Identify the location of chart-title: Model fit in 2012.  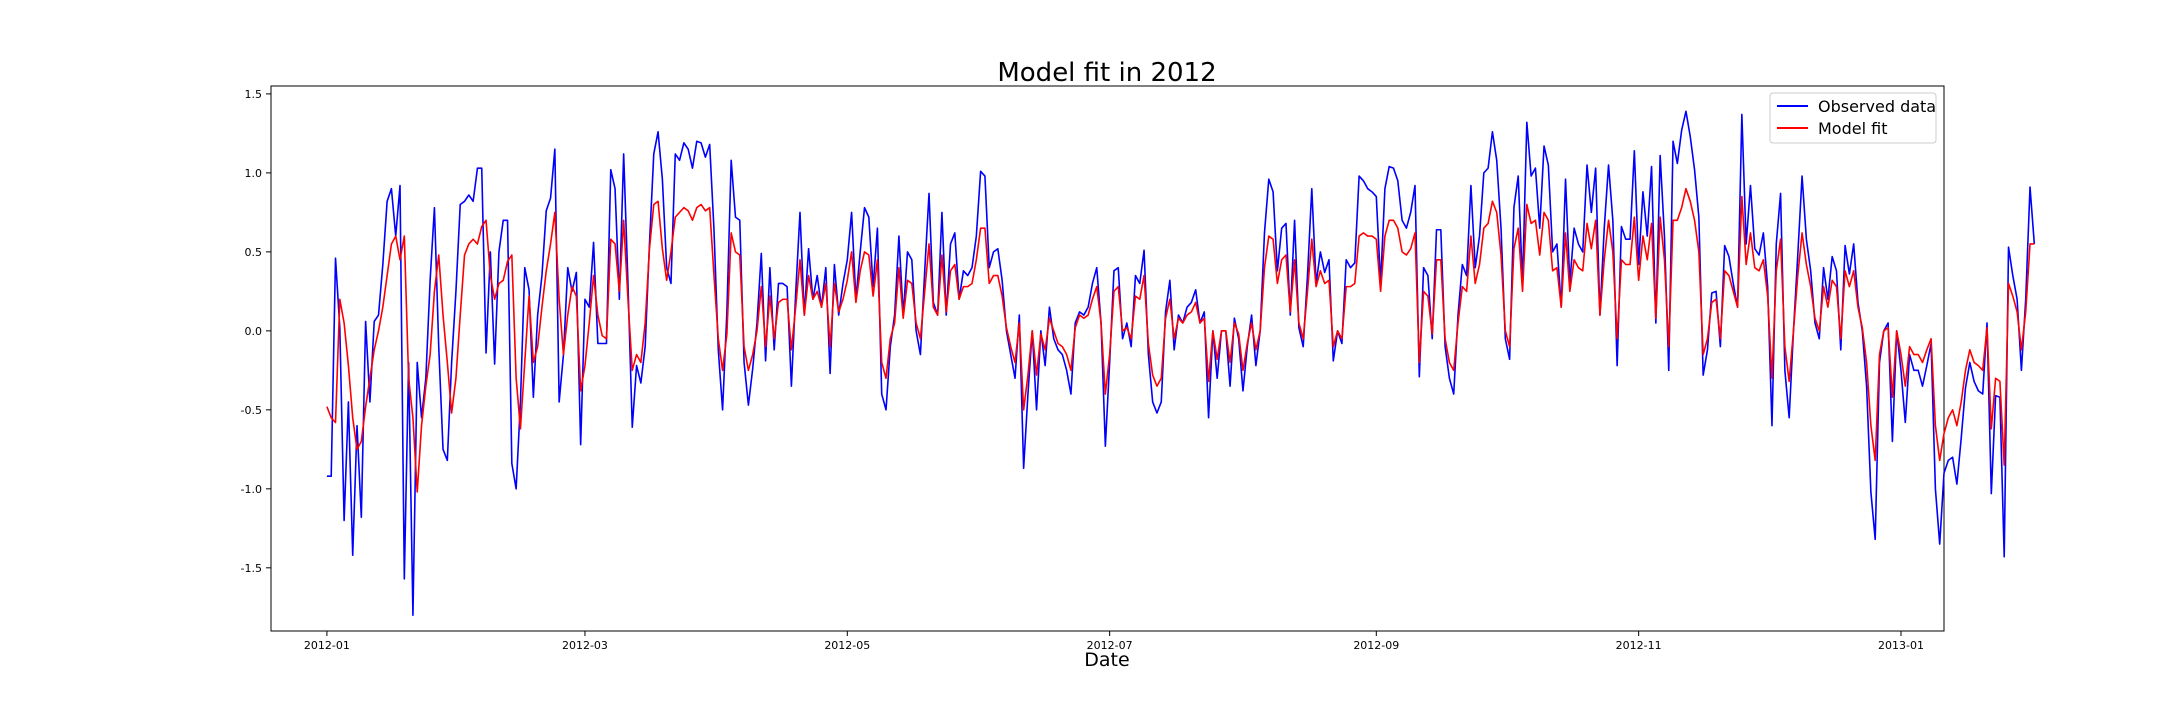
(1106, 73).